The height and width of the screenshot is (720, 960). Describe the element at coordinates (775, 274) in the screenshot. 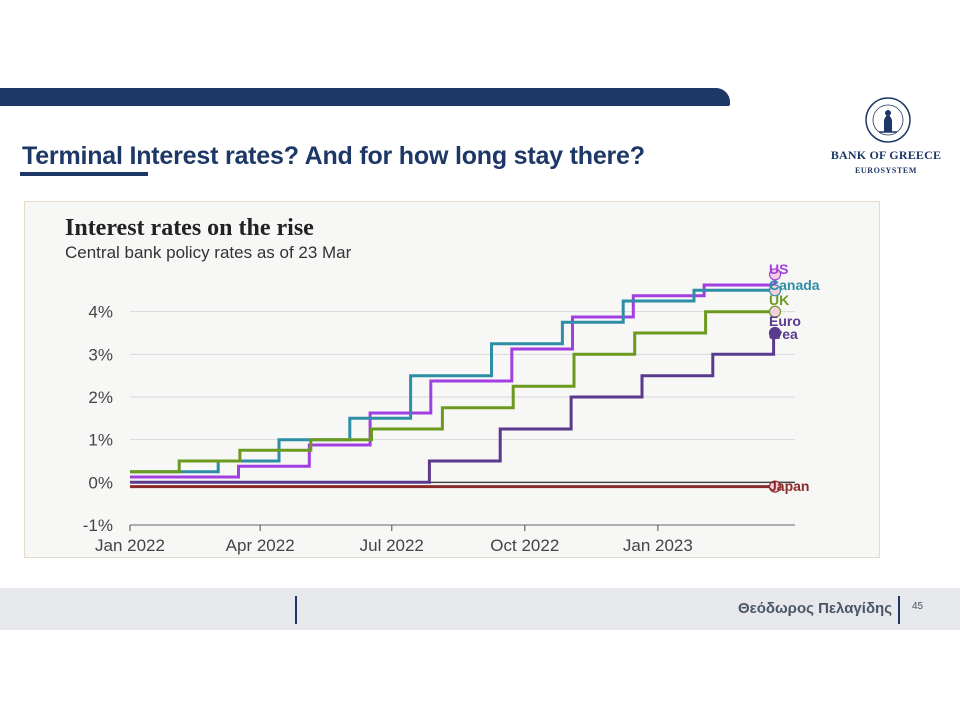

I see `series-end-marker-us` at that location.